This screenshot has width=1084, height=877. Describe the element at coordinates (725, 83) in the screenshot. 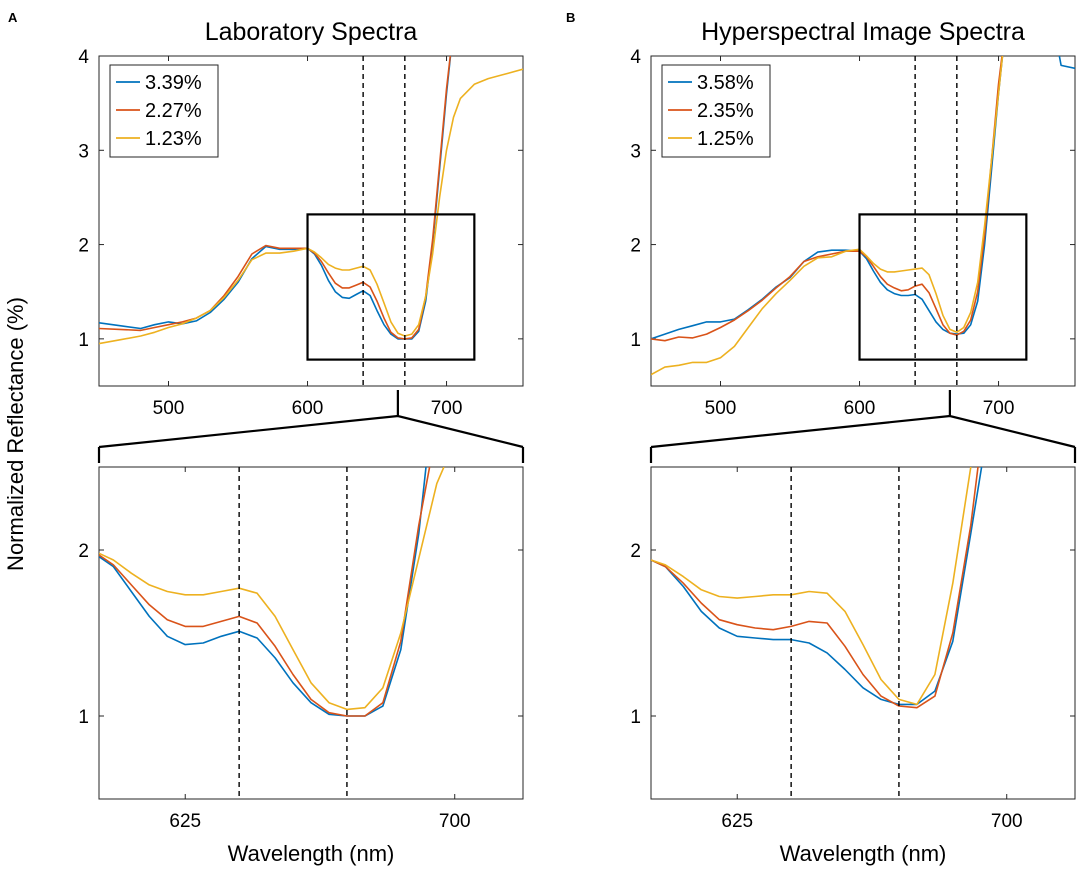

I see `legend-label: 3.58%` at that location.